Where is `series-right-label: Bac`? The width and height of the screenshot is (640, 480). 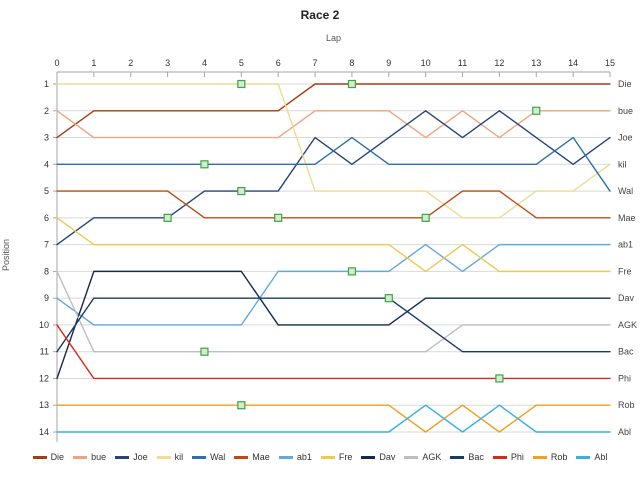 series-right-label: Bac is located at coordinates (626, 352).